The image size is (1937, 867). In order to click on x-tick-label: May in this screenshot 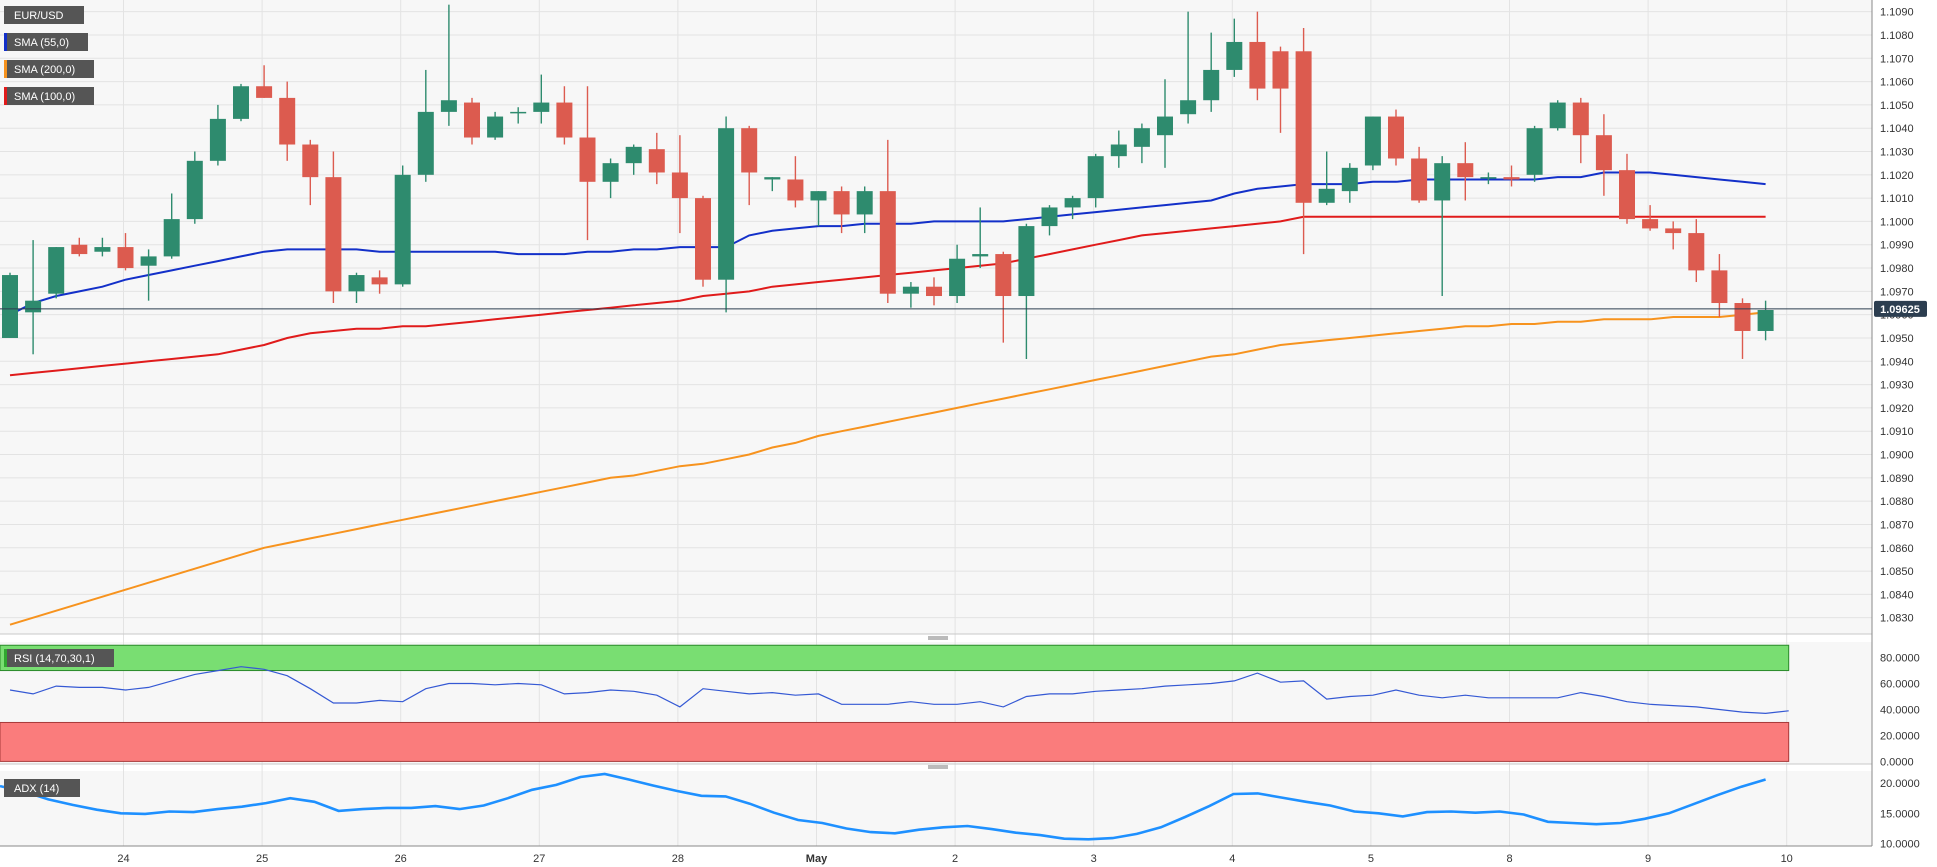, I will do `click(817, 859)`.